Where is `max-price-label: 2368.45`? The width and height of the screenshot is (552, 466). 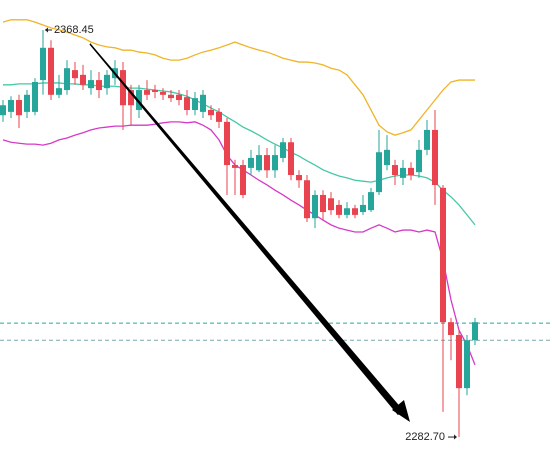 max-price-label: 2368.45 is located at coordinates (74, 30).